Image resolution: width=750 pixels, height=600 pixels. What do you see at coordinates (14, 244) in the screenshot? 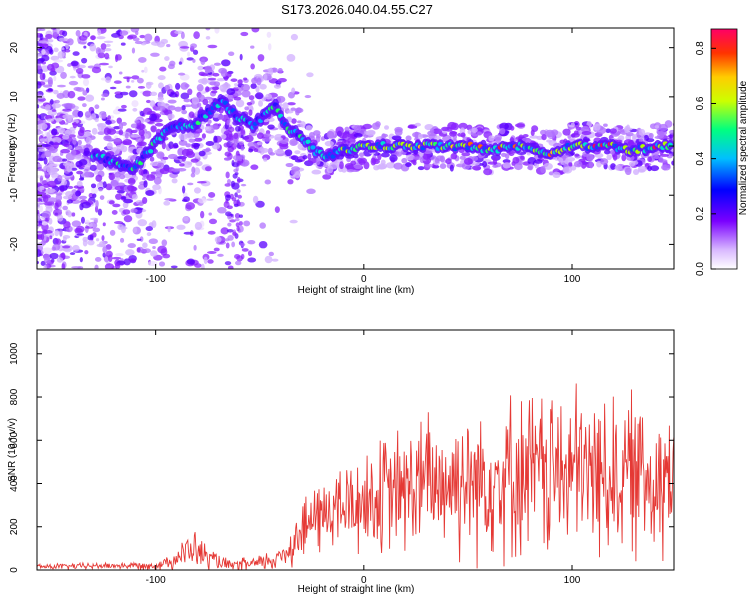
I see `spectrogram-ytick-label-4: -20` at bounding box center [14, 244].